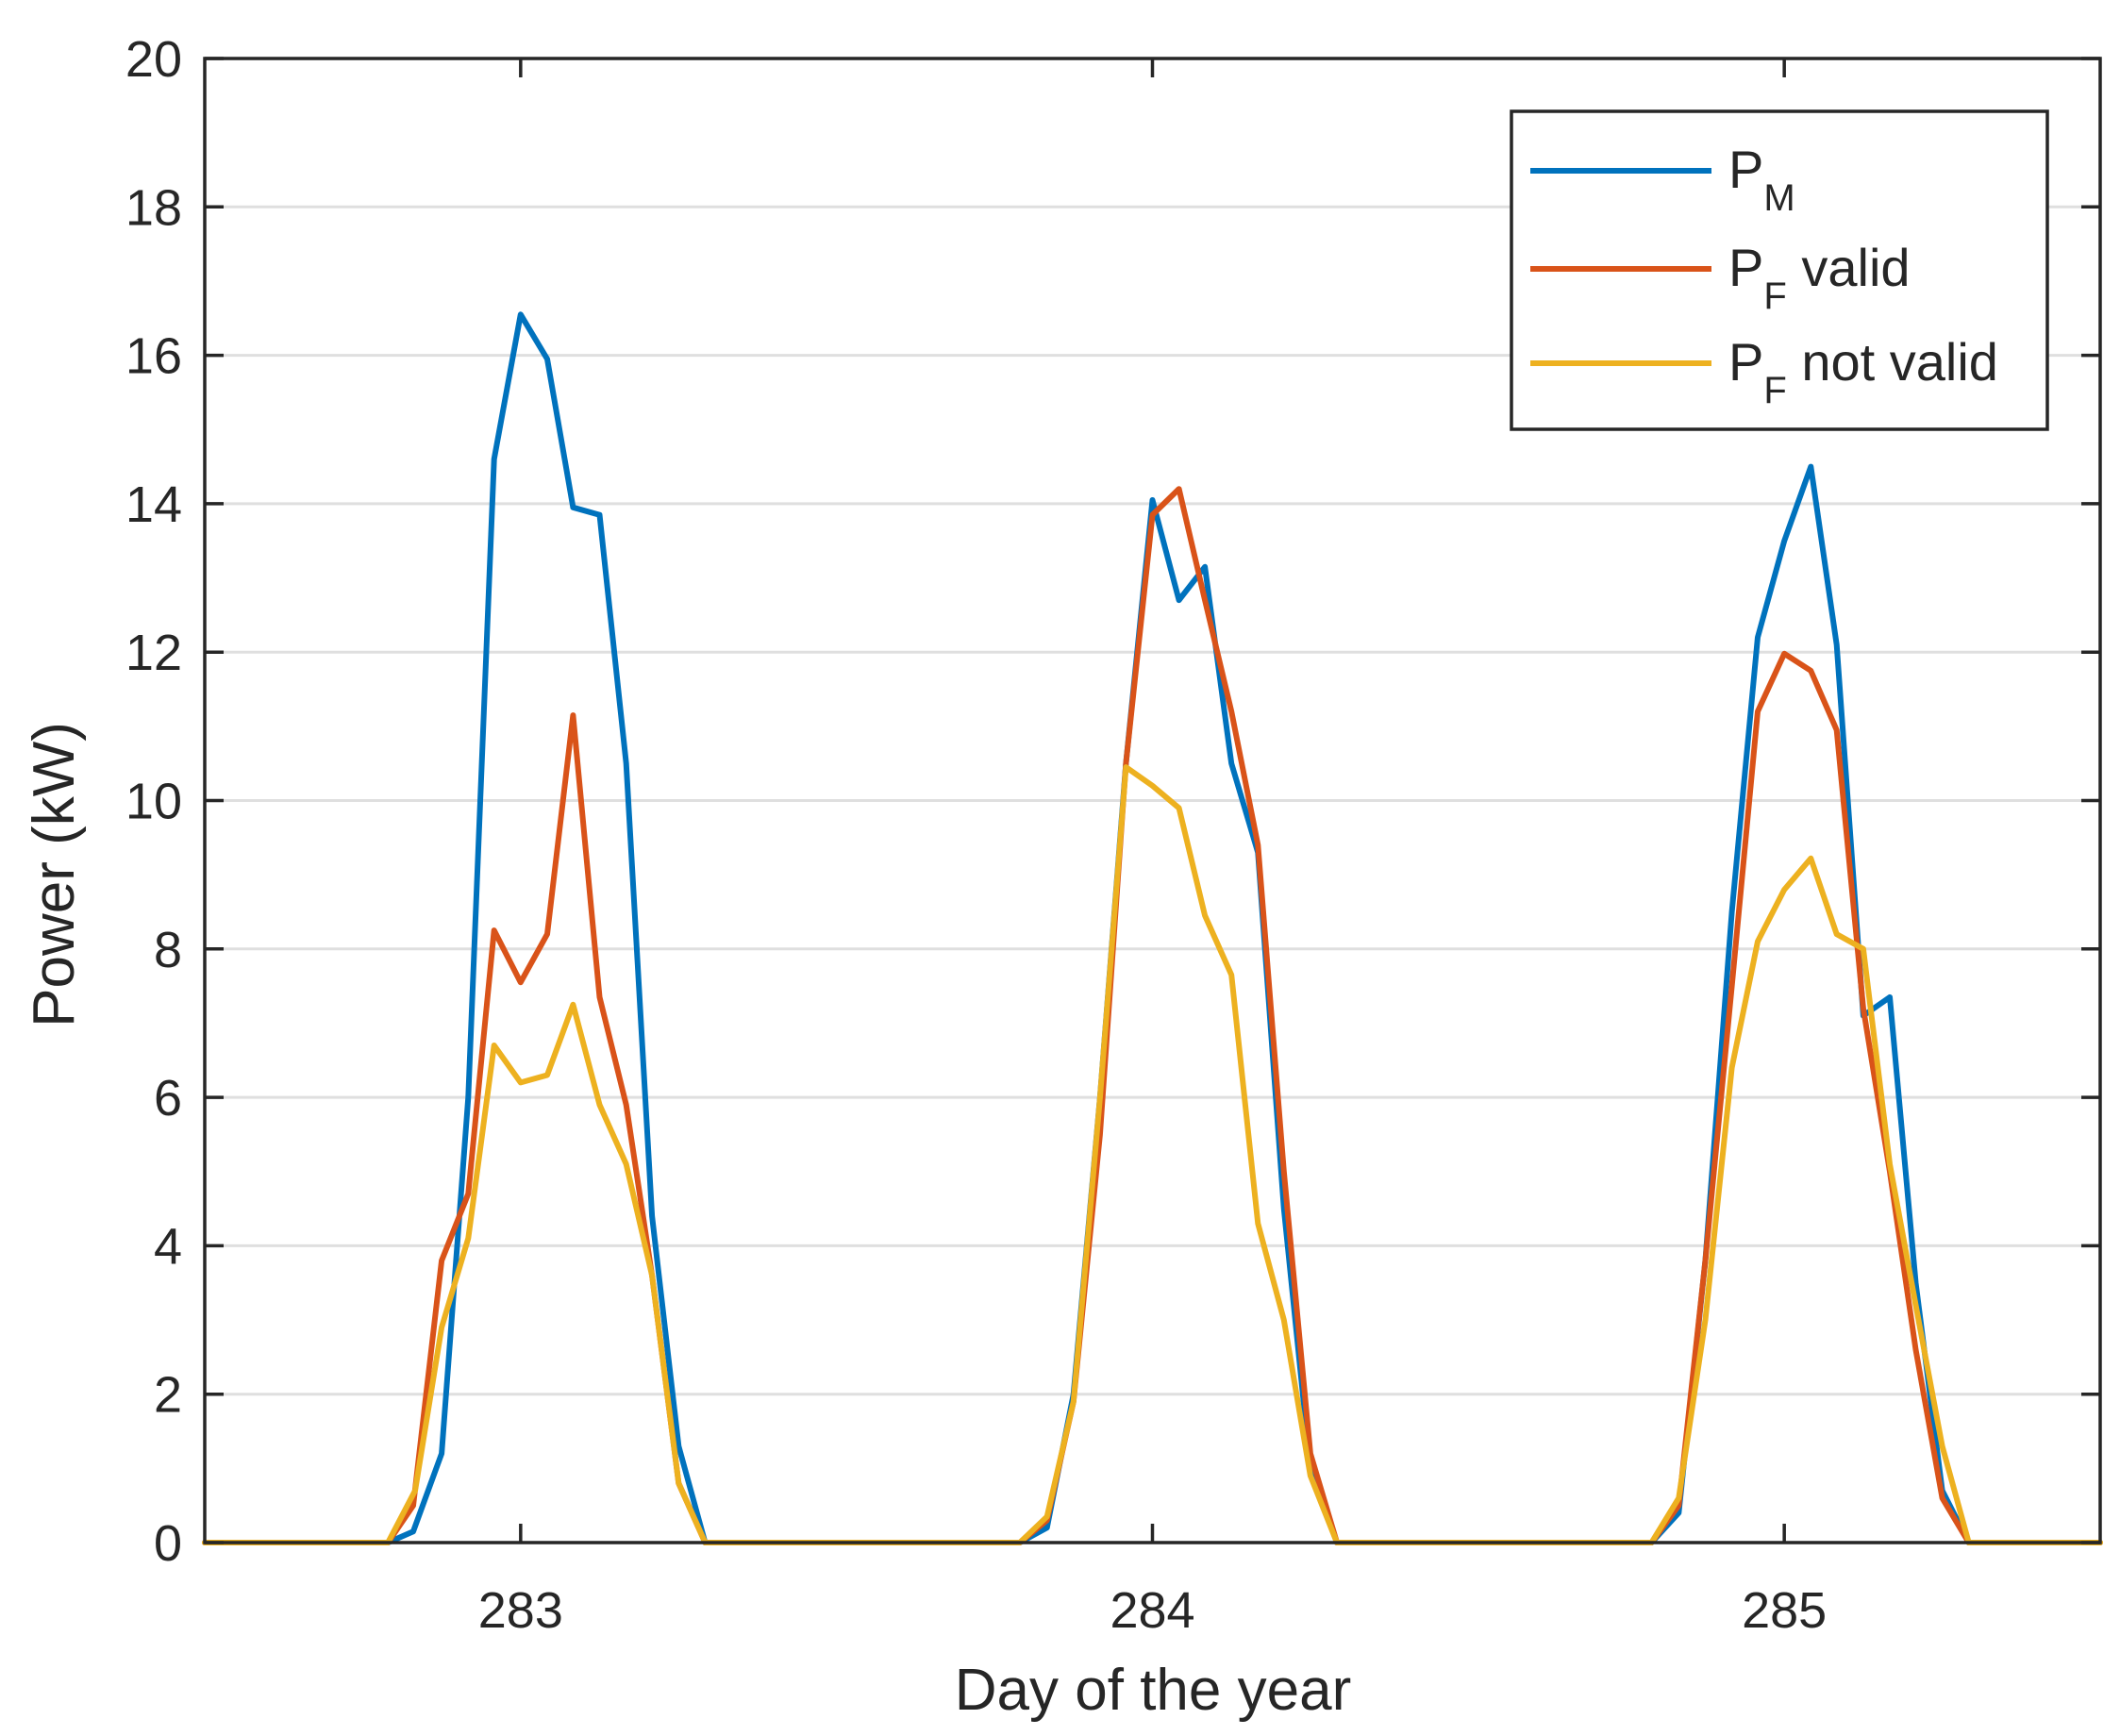  Describe the element at coordinates (153, 802) in the screenshot. I see `y-tick-label: 10` at that location.